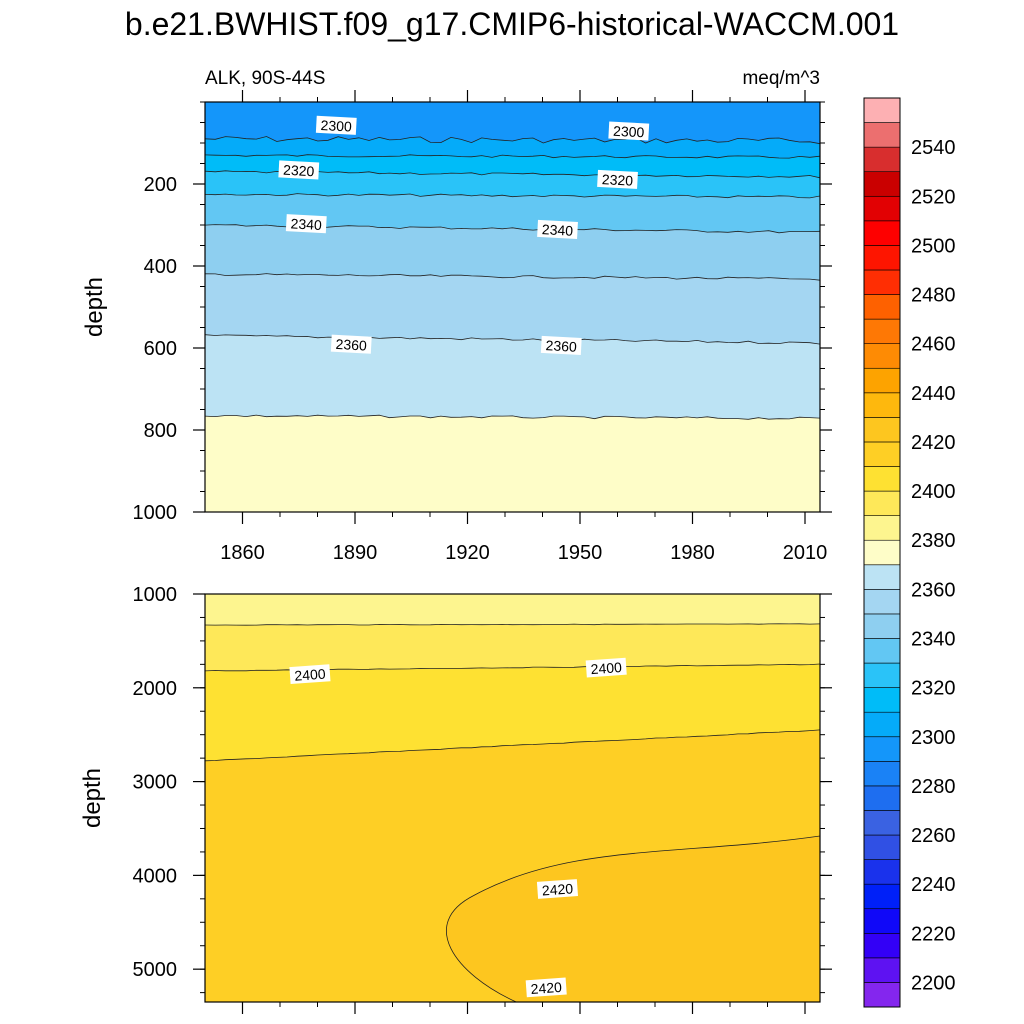 Image resolution: width=1024 pixels, height=1024 pixels. What do you see at coordinates (933, 246) in the screenshot?
I see `colorbar-label: 2500` at bounding box center [933, 246].